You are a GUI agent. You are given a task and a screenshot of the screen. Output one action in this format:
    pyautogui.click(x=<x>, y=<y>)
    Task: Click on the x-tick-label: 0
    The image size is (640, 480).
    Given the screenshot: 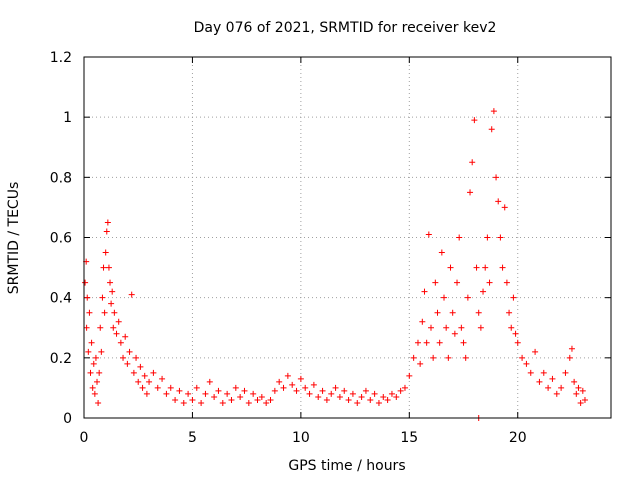 What is the action you would take?
    pyautogui.click(x=84, y=438)
    